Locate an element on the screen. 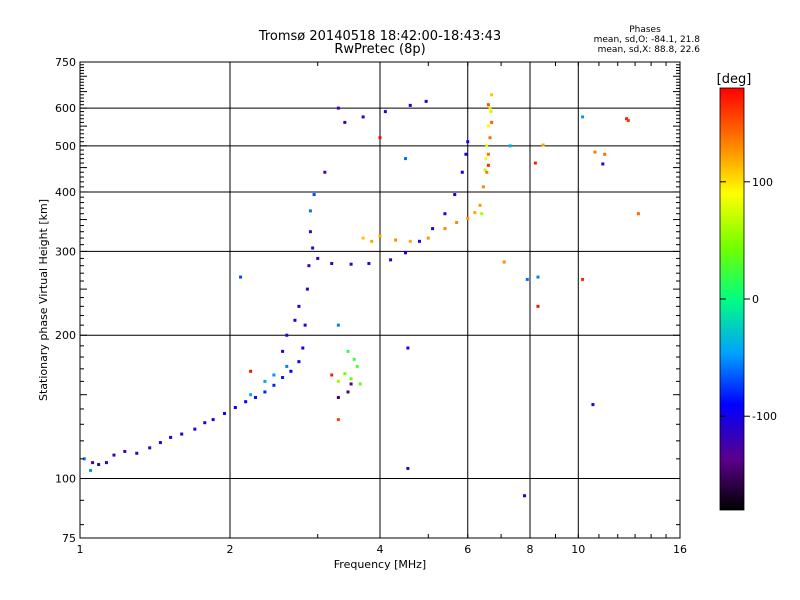 The image size is (800, 600). y-tick-label: 400 is located at coordinates (65, 192).